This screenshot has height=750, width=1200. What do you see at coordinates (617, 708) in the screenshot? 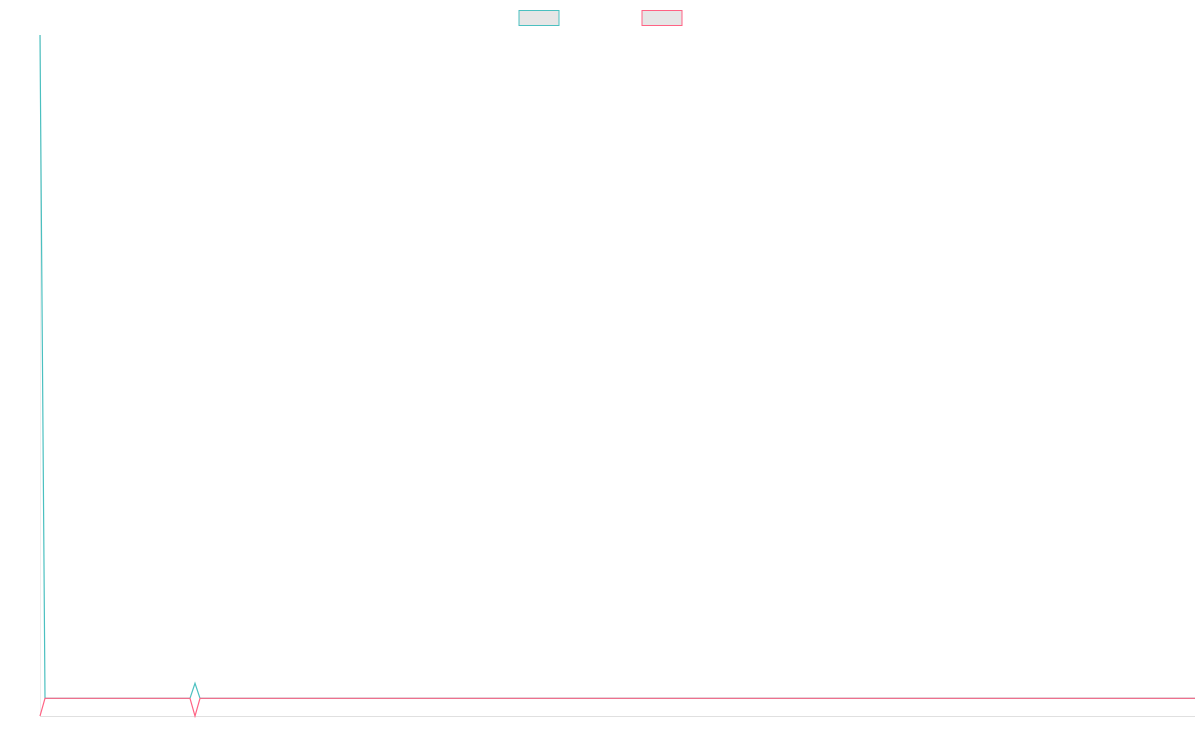
I see `series-line` at bounding box center [617, 708].